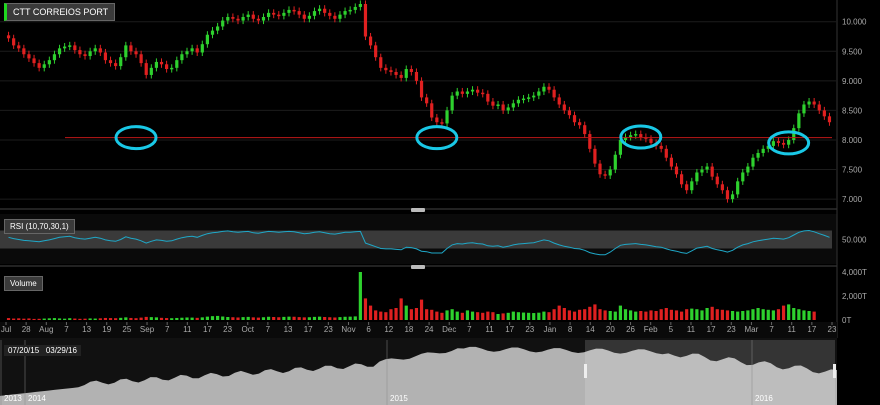 Image resolution: width=880 pixels, height=405 pixels. Describe the element at coordinates (46, 329) in the screenshot. I see `x-tick-label: Aug` at that location.